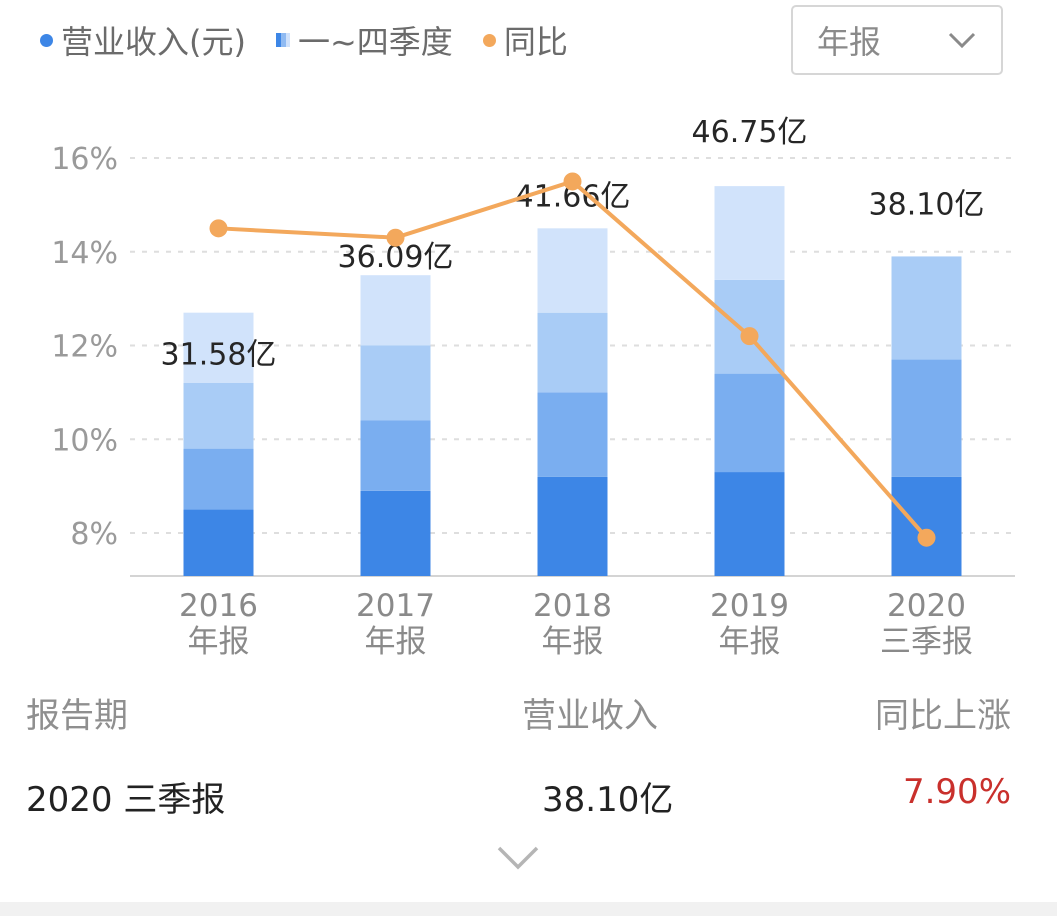 This screenshot has height=916, width=1057. Describe the element at coordinates (608, 800) in the screenshot. I see `table-cell-revenue: 38.10亿` at that location.